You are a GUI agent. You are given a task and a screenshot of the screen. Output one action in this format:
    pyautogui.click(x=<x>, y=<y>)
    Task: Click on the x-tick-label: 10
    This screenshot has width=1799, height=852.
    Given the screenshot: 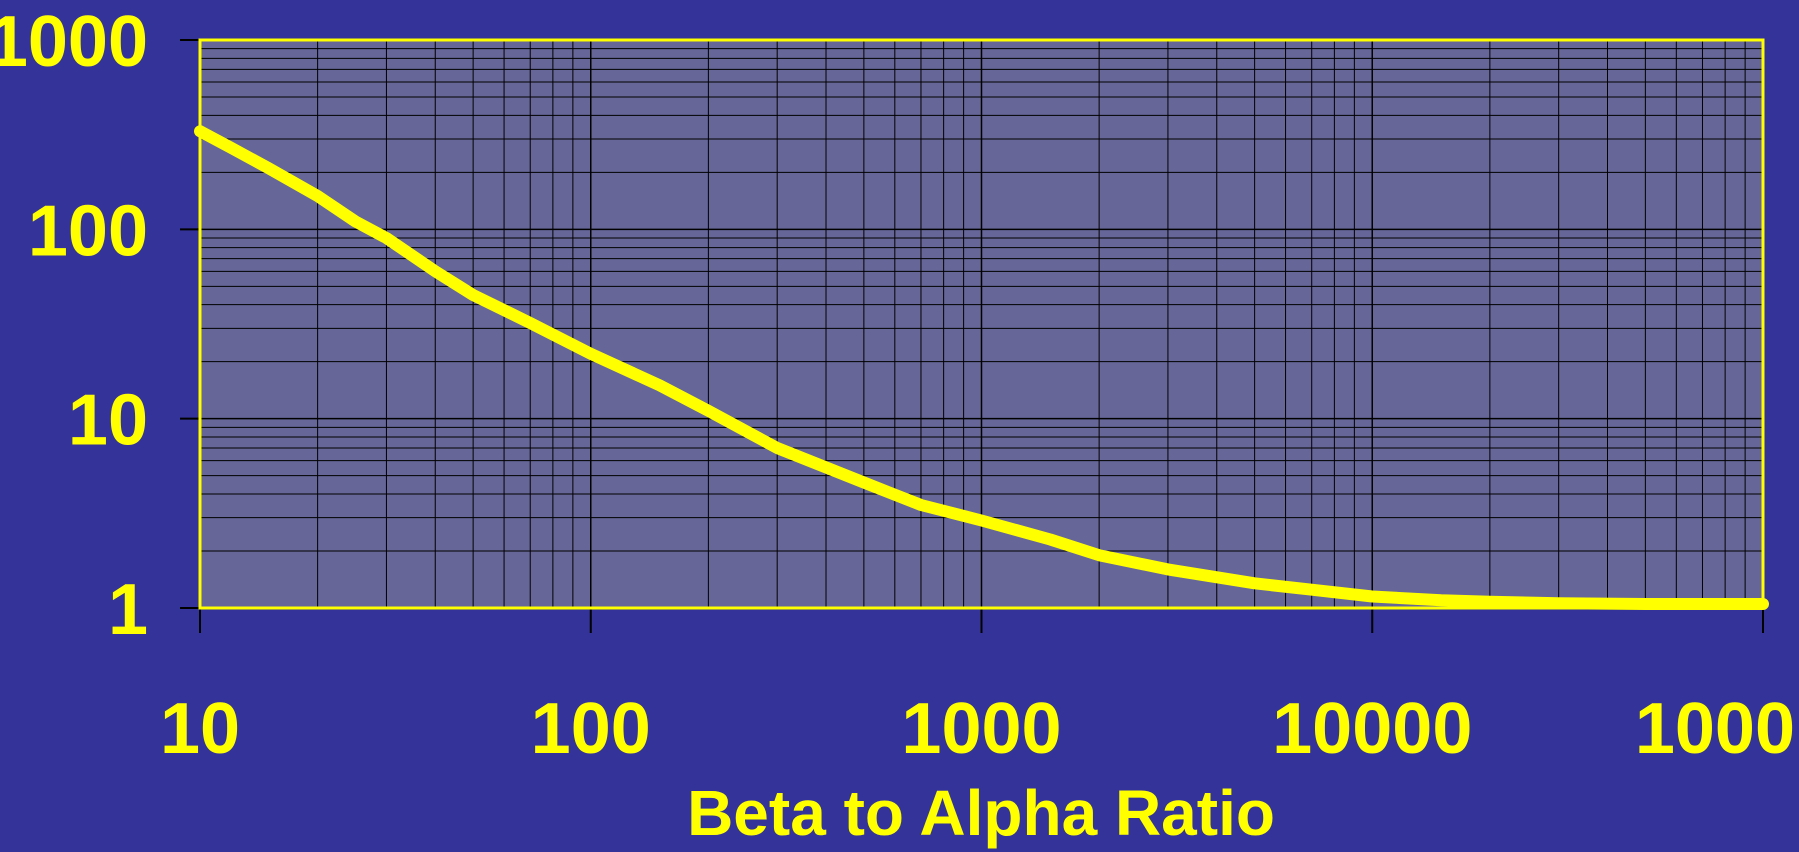 What is the action you would take?
    pyautogui.click(x=200, y=729)
    